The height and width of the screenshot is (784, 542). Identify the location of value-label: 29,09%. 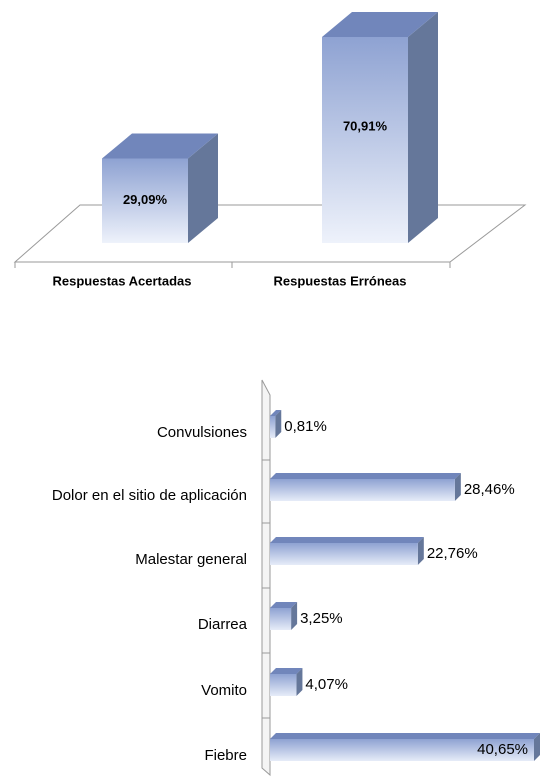
(145, 199).